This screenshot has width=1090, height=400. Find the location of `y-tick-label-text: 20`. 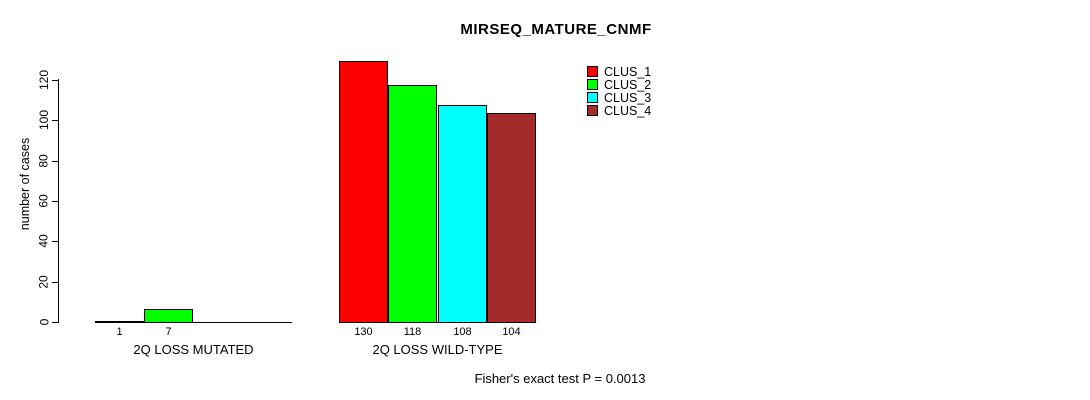

y-tick-label-text: 20 is located at coordinates (43, 281).